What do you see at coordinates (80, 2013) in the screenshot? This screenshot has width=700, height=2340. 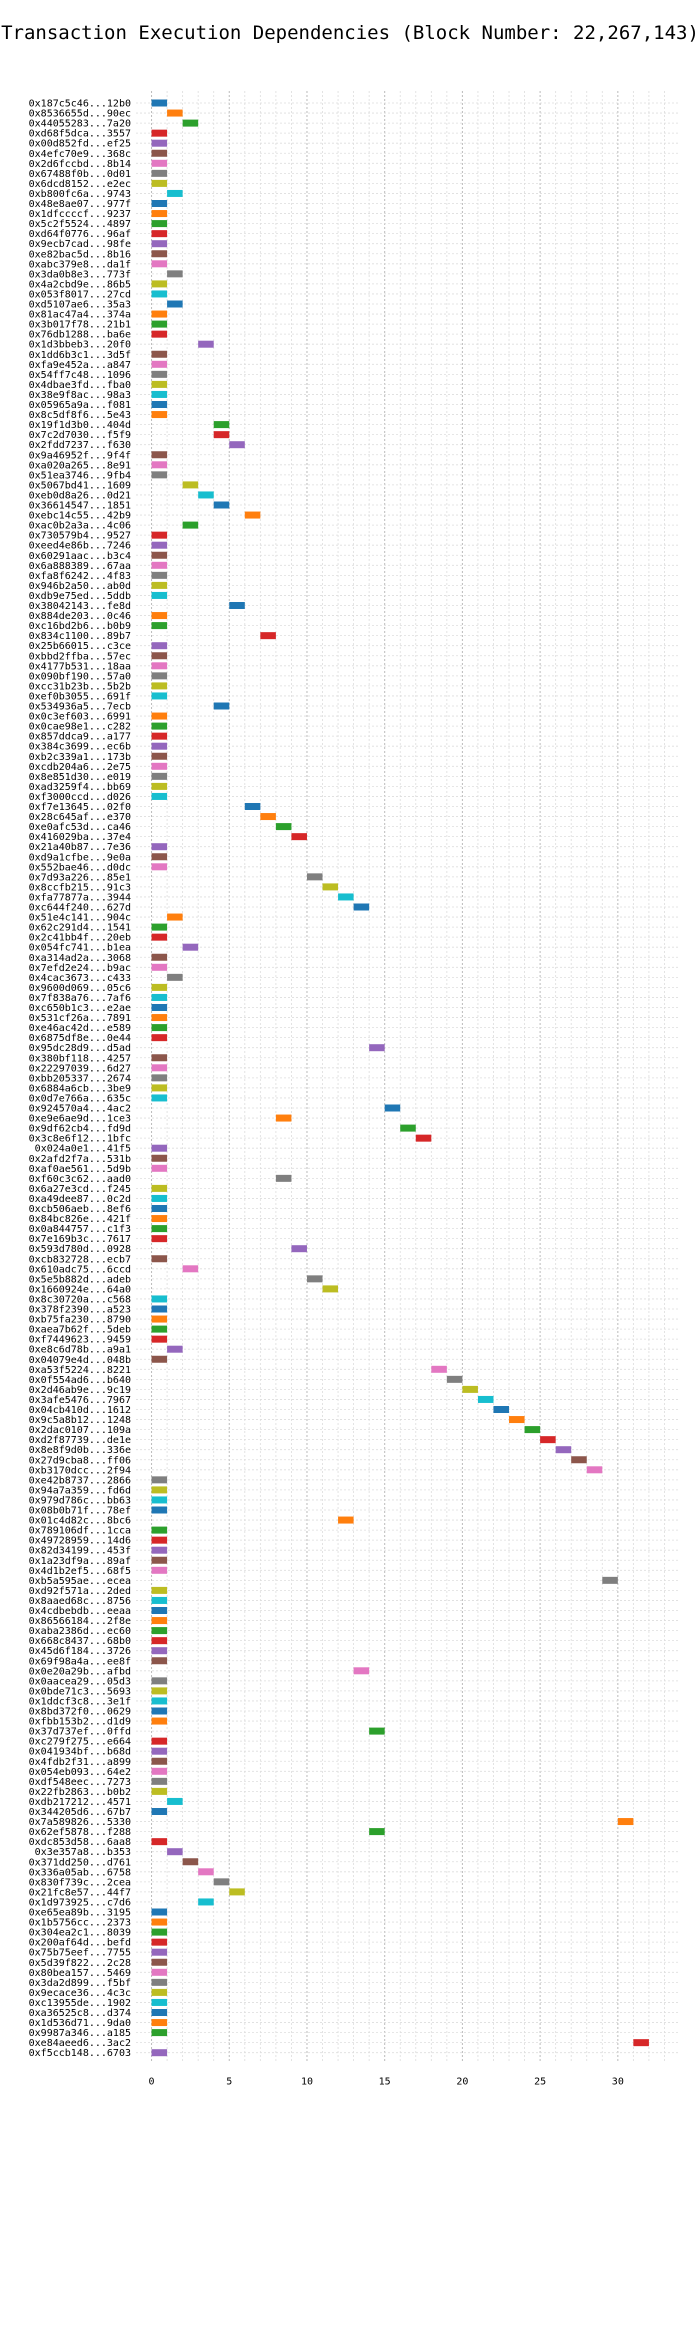 I see `row-label: 0xa36525c8...d374` at bounding box center [80, 2013].